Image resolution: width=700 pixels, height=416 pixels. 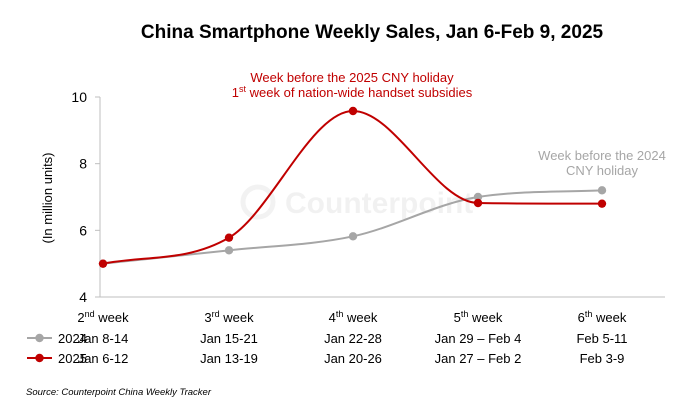 What do you see at coordinates (353, 338) in the screenshot?
I see `date-label-2024: Jan 22-28` at bounding box center [353, 338].